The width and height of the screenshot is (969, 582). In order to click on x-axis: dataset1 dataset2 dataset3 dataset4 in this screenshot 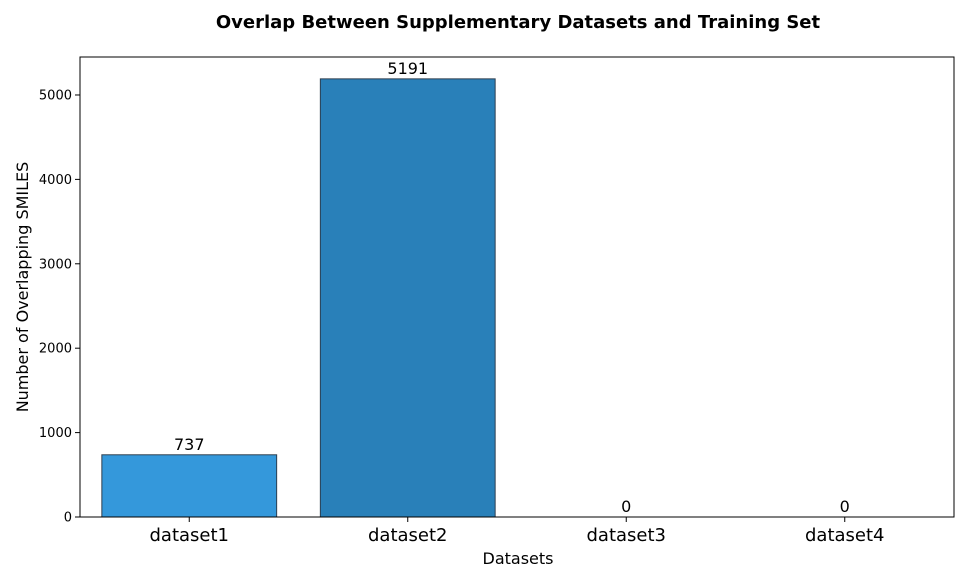, I will do `click(517, 531)`.